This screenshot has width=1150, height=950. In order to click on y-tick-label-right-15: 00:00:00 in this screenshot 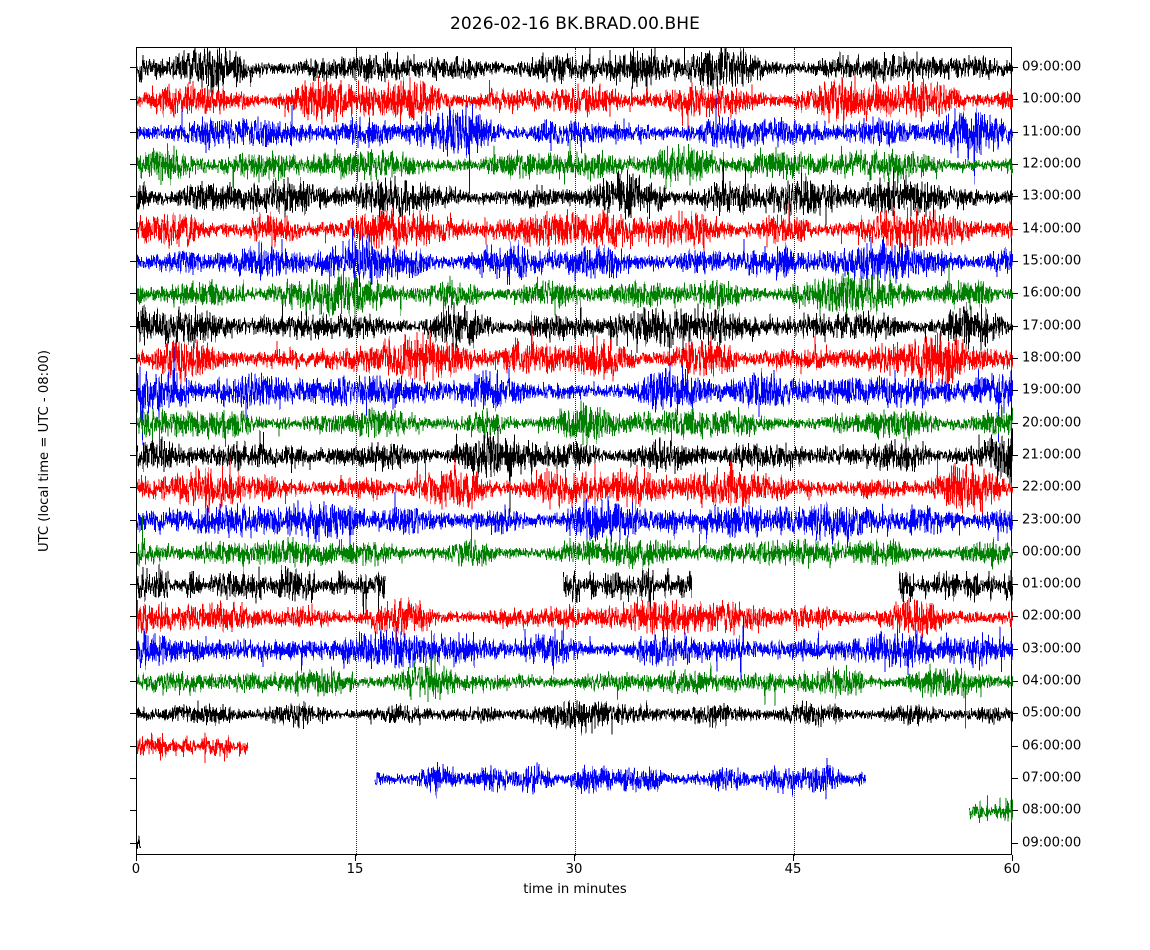, I will do `click(1052, 552)`.